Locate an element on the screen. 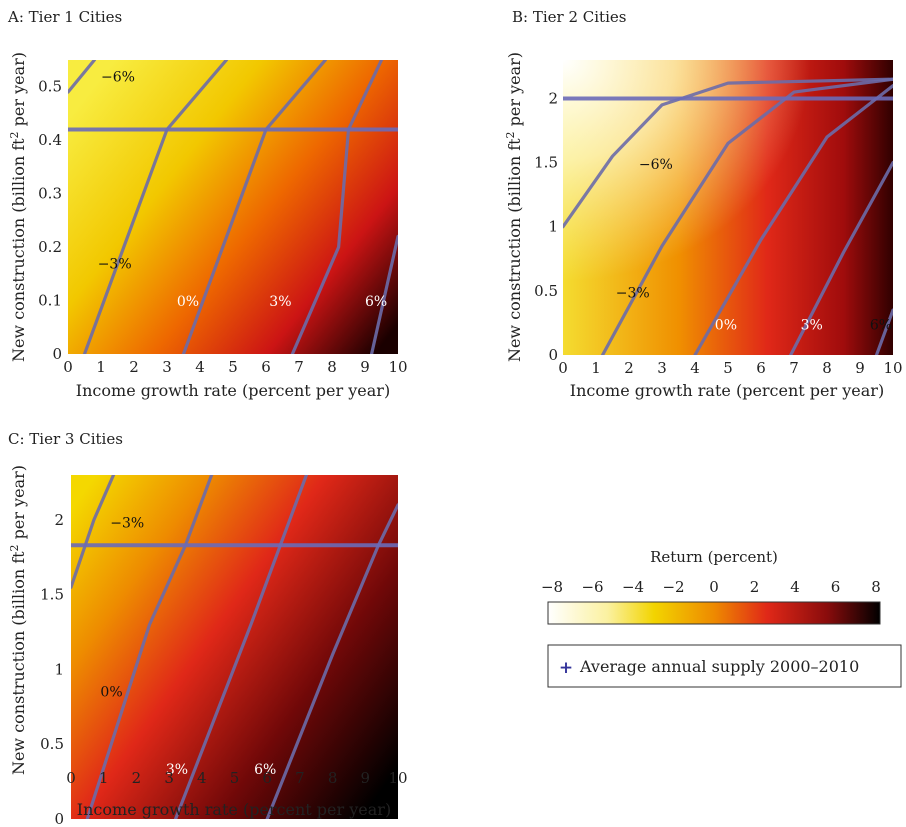 This screenshot has height=827, width=906. panel-c-x-tick: 5 is located at coordinates (235, 778).